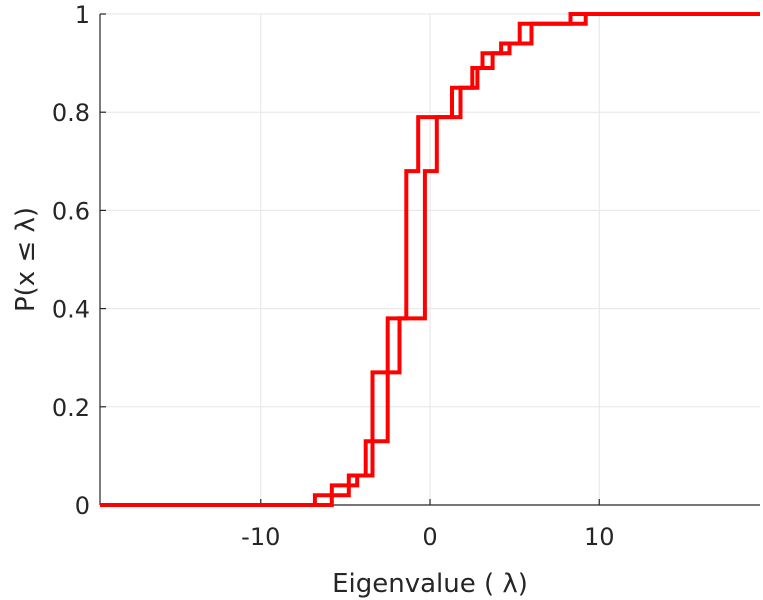  Describe the element at coordinates (430, 584) in the screenshot. I see `x-axis-title: Eigenvalue ( λ)` at that location.